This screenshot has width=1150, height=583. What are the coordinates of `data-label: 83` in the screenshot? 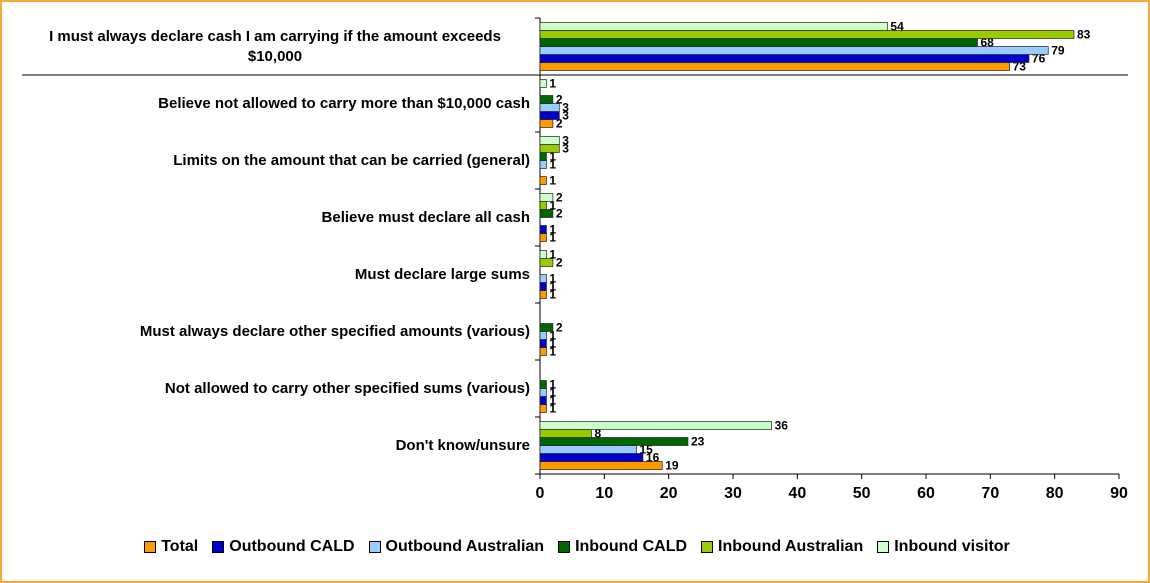 It's located at (1084, 35).